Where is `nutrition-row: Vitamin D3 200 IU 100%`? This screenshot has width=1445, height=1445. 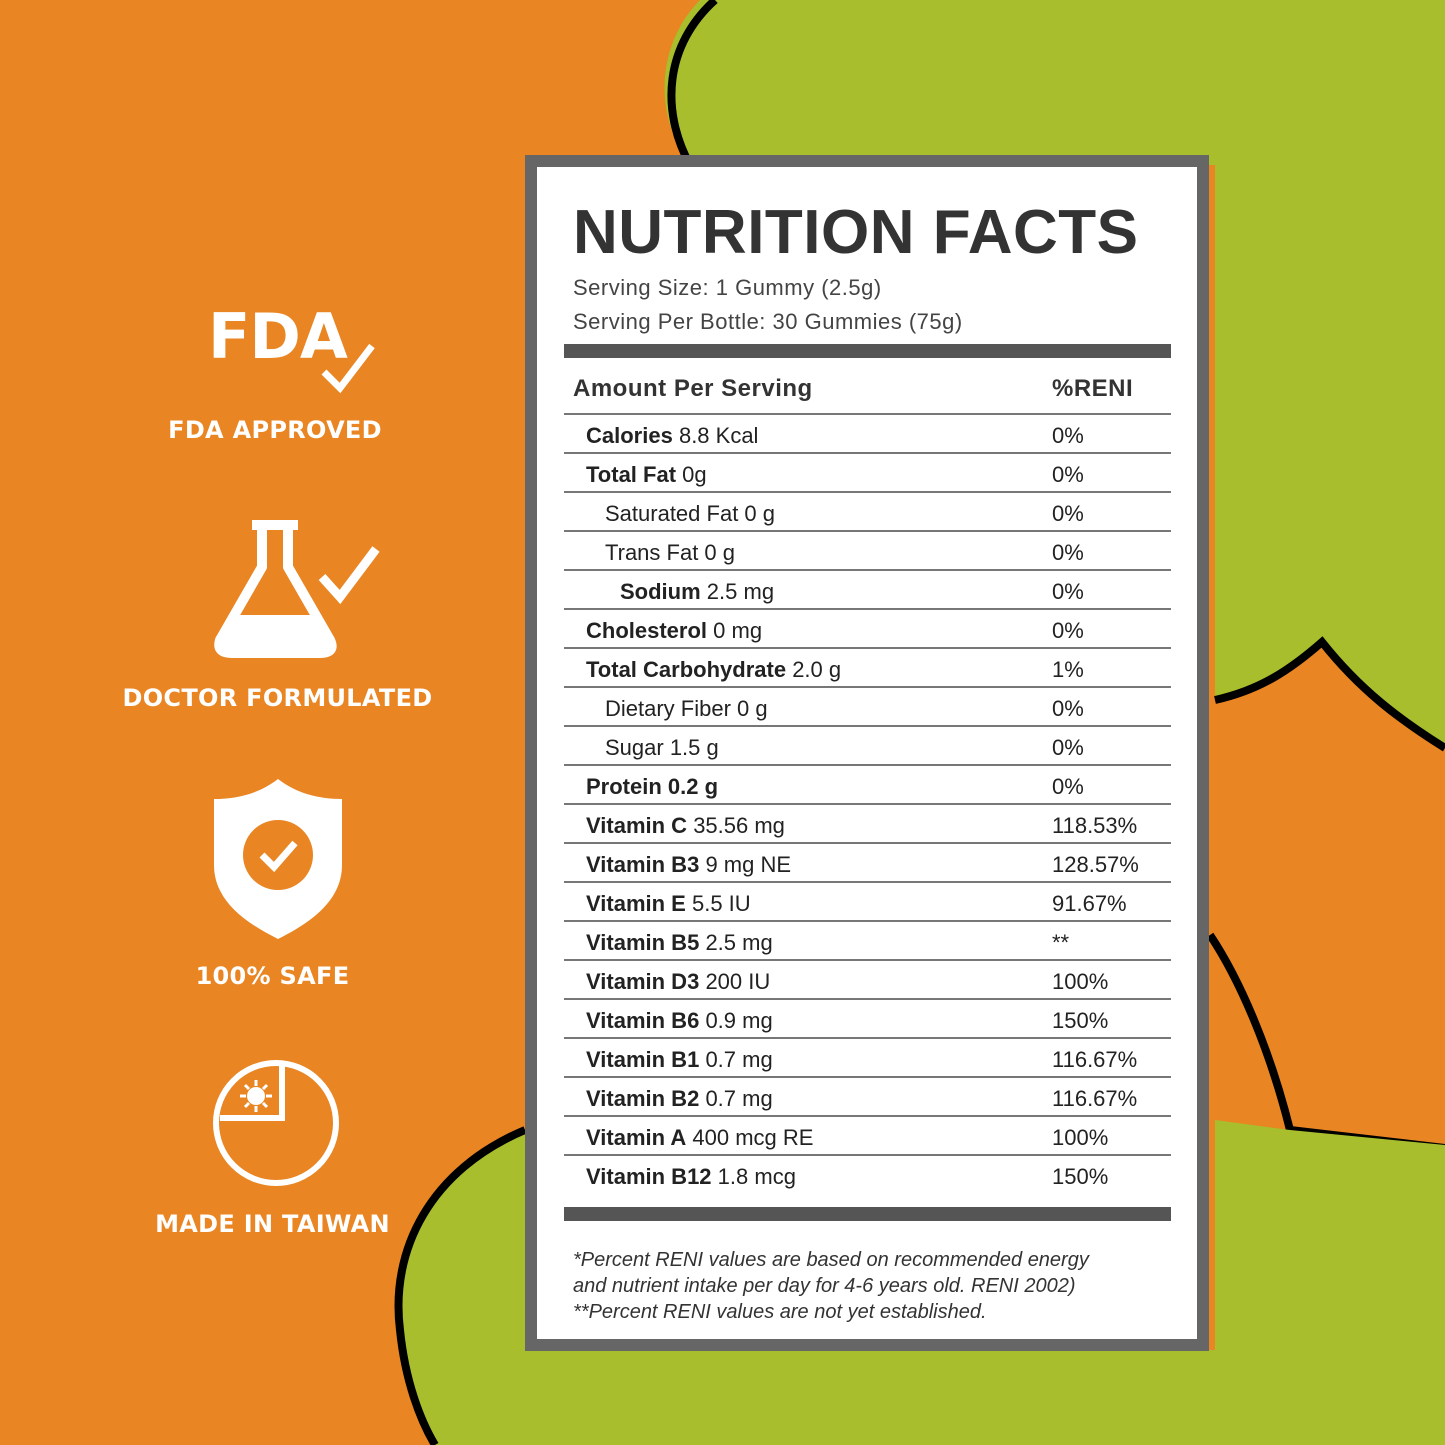
nutrition-row: Vitamin D3 200 IU 100% is located at coordinates (867, 978).